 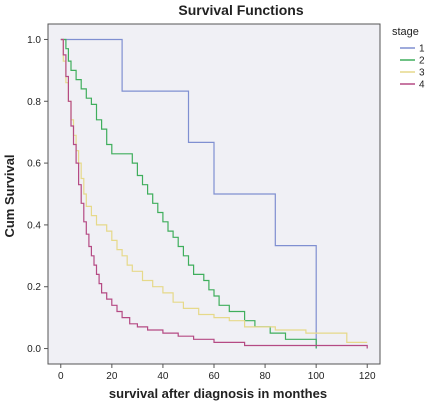 I want to click on legend-label-stage-4: 4, so click(x=422, y=85).